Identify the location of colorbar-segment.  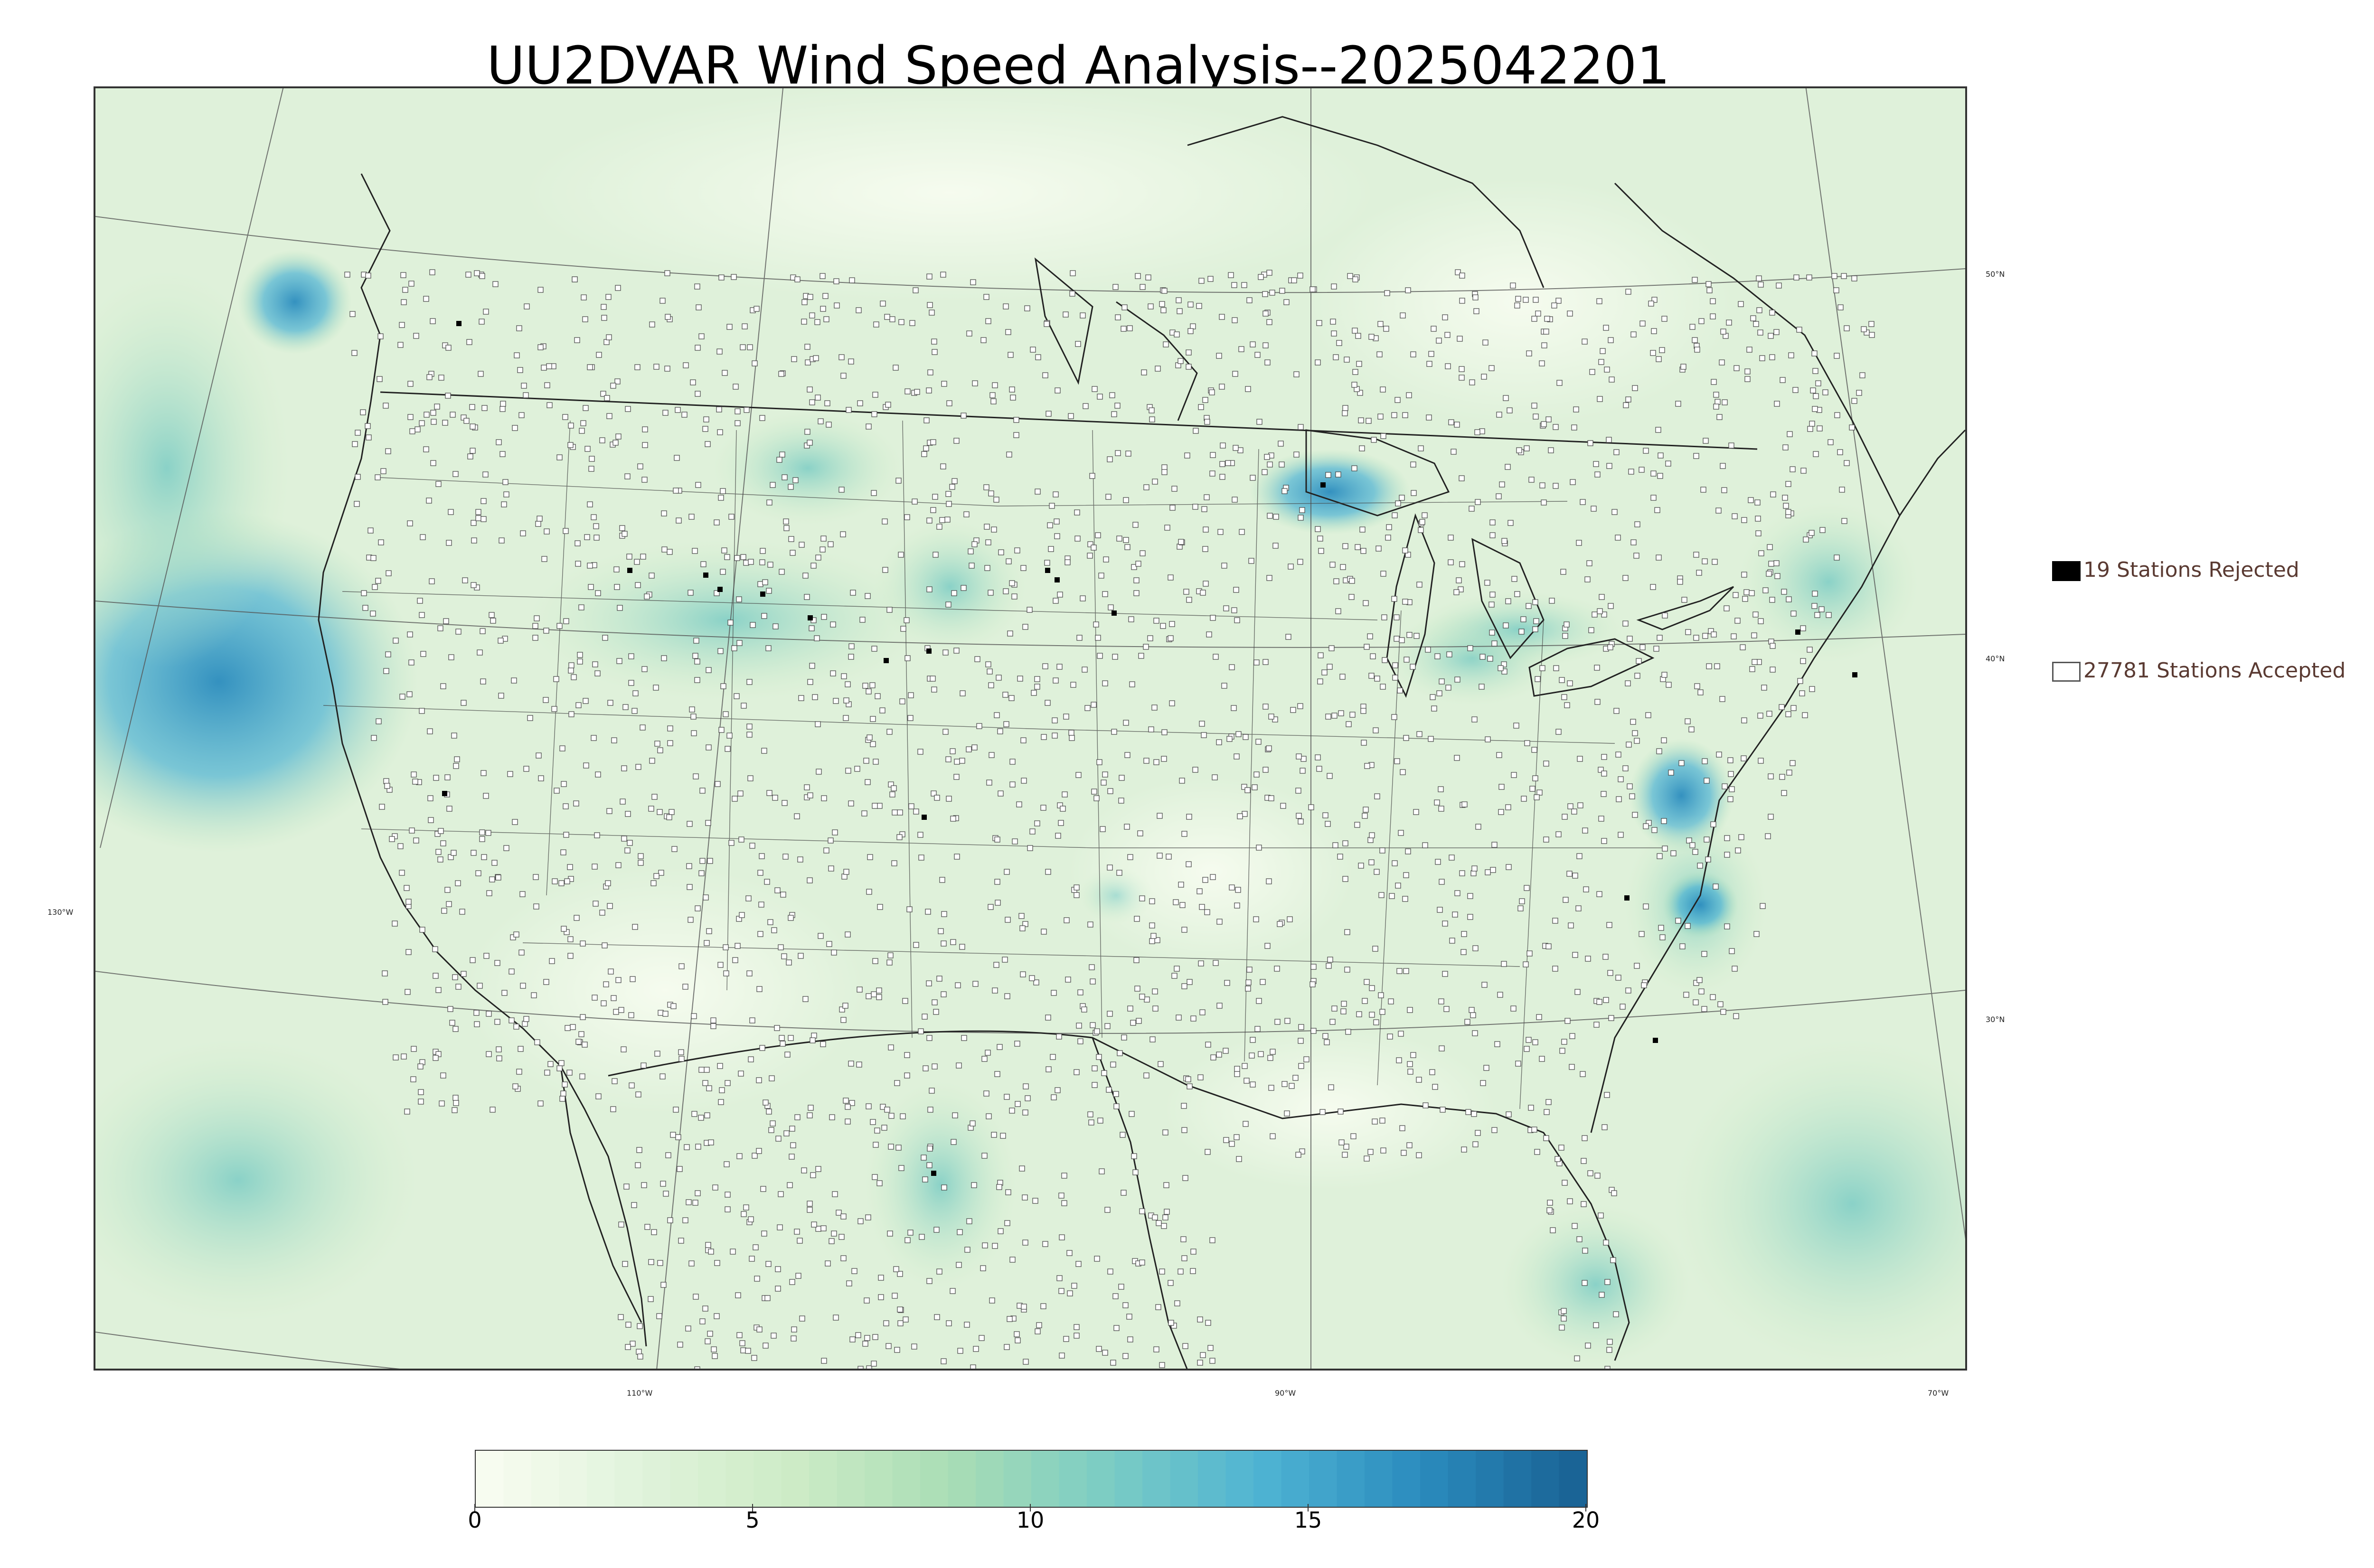
(934, 1479).